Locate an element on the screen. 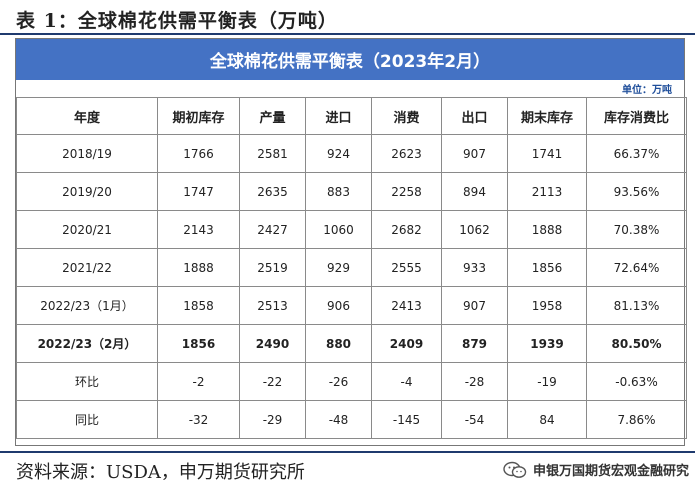 The width and height of the screenshot is (695, 493). table-row: 2019/20 1747 2635 883 2258 894 2113 93.56% is located at coordinates (351, 191).